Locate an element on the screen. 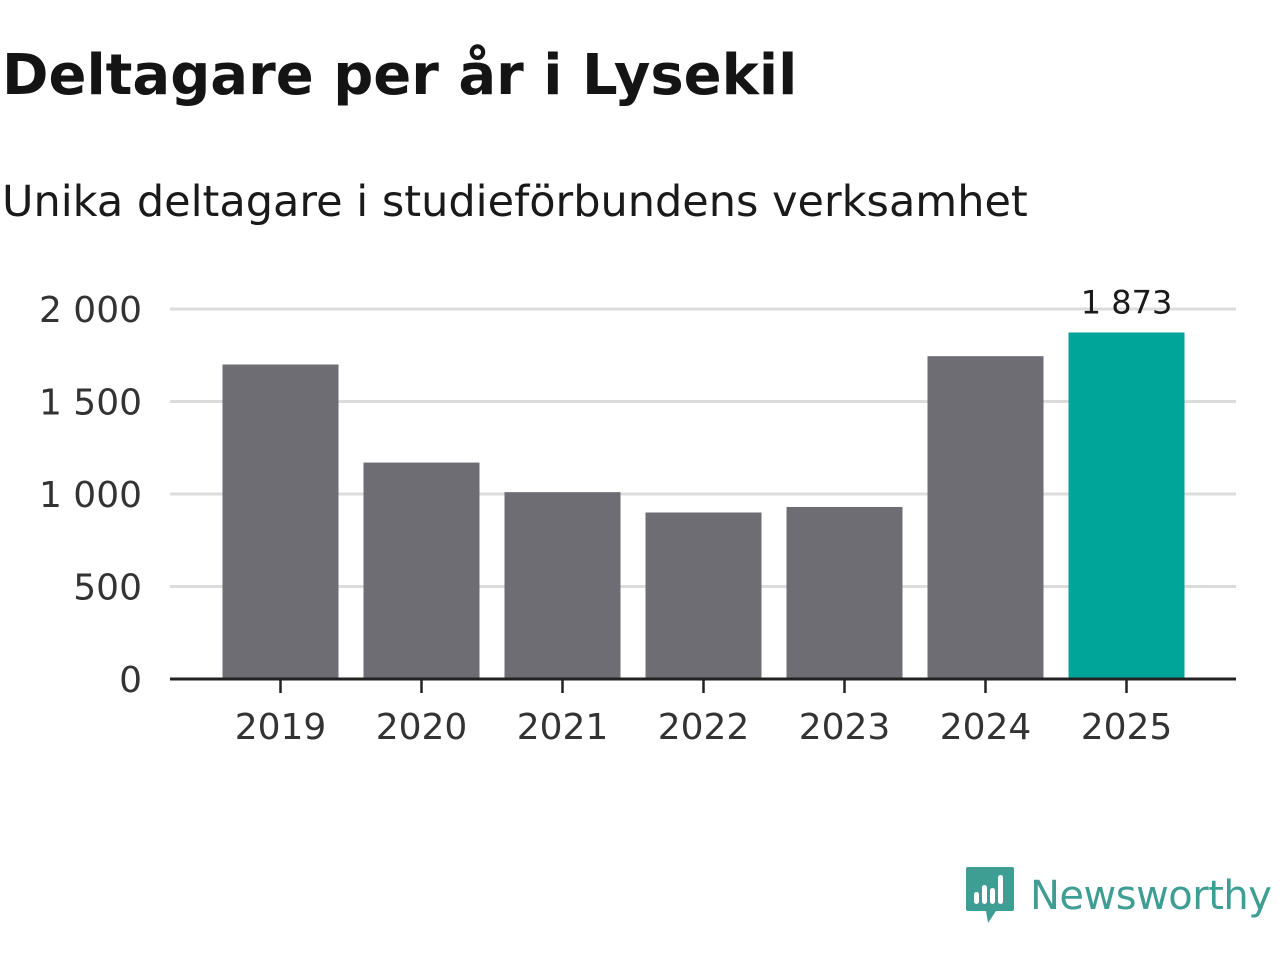 This screenshot has width=1280, height=960. x-tick-label: 2022 is located at coordinates (704, 727).